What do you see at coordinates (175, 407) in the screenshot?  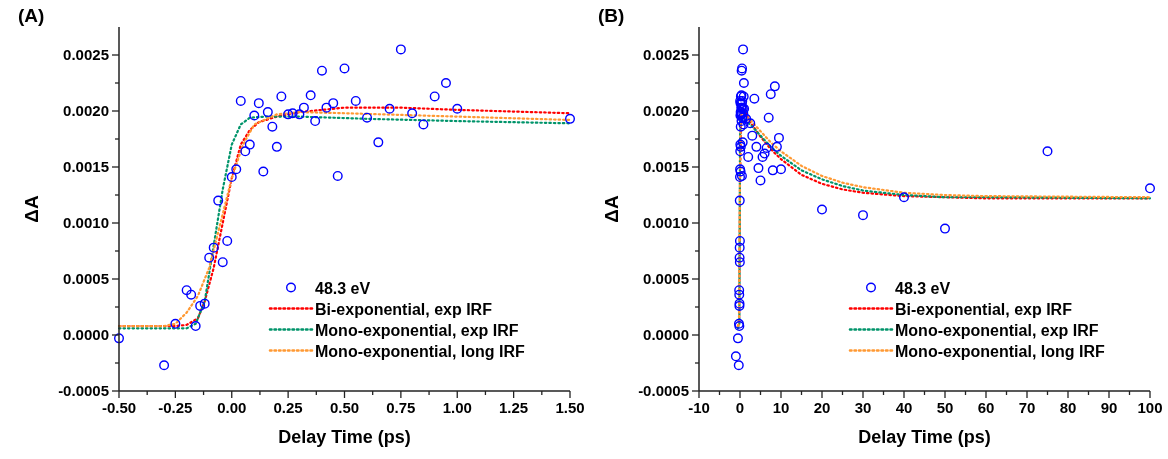 I see `x-tick-label: -0.25` at bounding box center [175, 407].